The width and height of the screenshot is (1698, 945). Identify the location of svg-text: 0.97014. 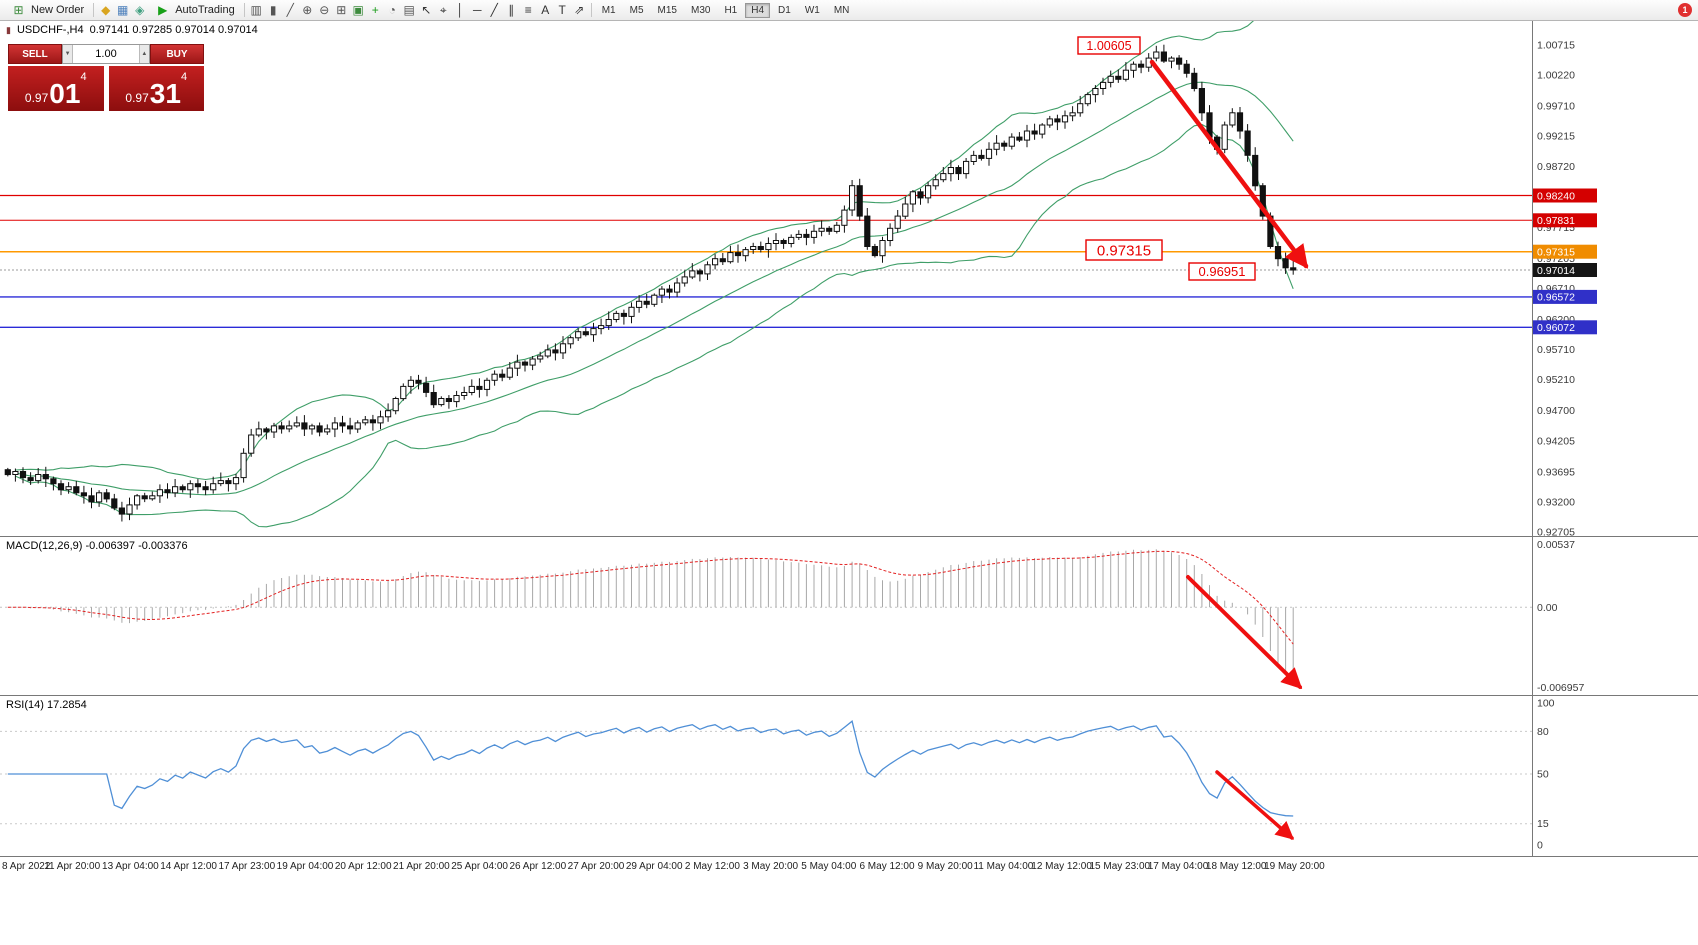
(1556, 271).